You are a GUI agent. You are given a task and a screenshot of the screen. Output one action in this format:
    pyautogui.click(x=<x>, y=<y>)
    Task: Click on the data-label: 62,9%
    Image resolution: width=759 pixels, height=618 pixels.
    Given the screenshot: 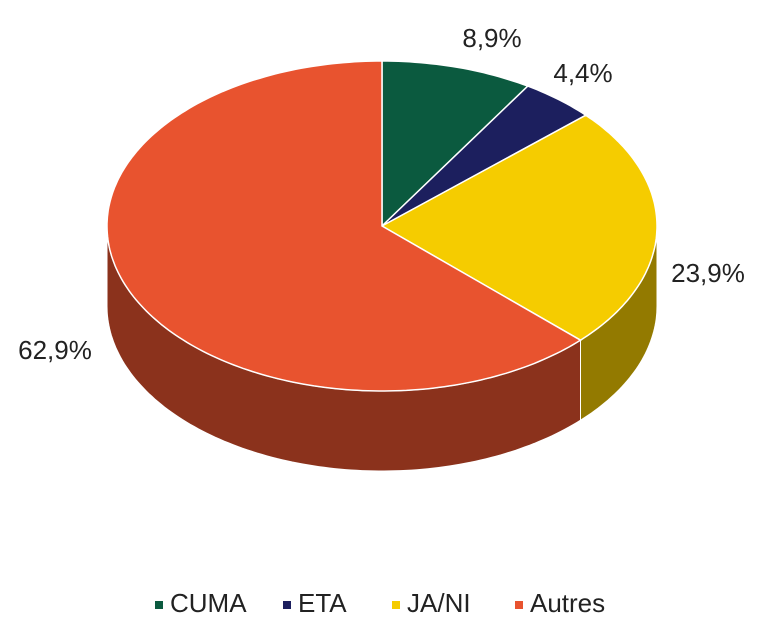 What is the action you would take?
    pyautogui.click(x=55, y=350)
    